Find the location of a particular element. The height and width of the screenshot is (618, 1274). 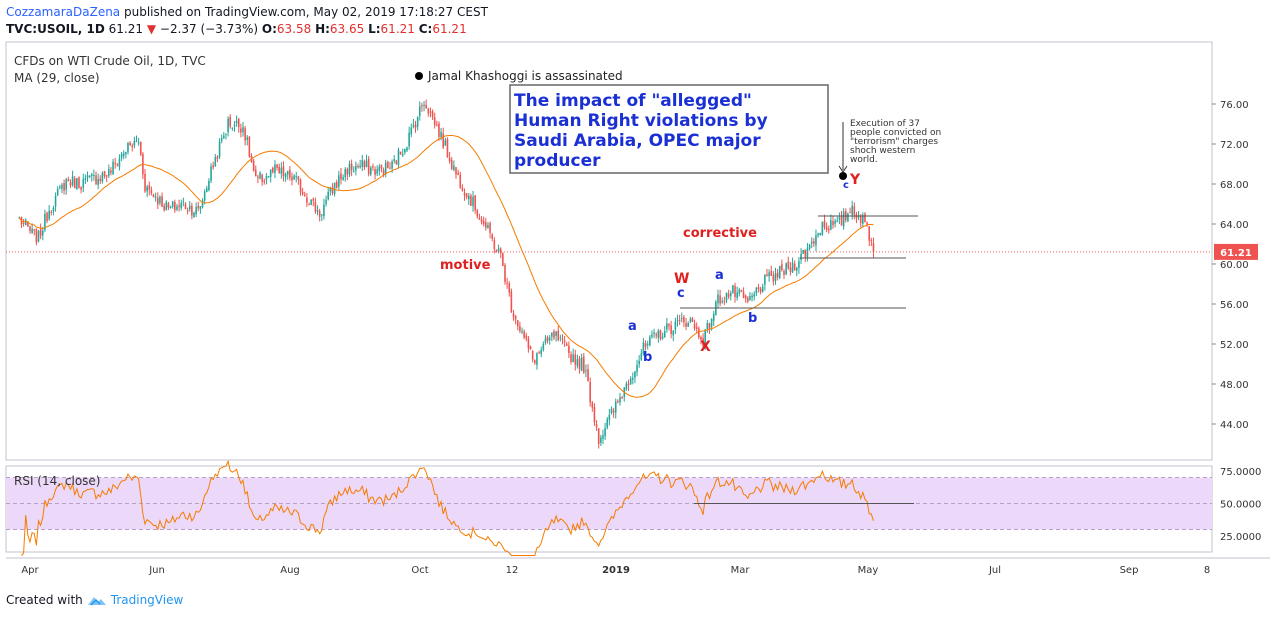

last-value: 61.21 is located at coordinates (126, 29).